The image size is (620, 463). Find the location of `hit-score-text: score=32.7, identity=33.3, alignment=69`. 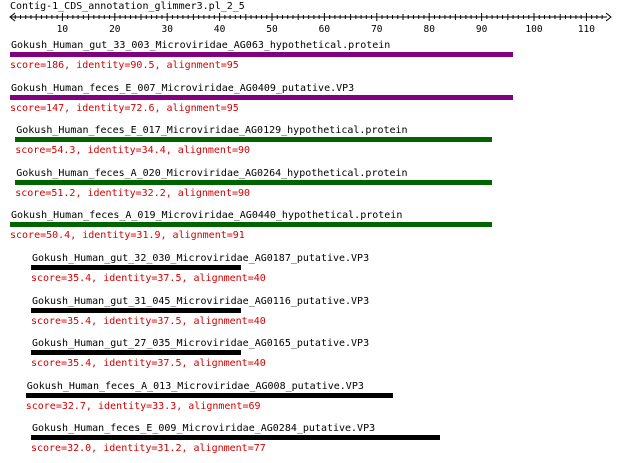

hit-score-text: score=32.7, identity=33.3, alignment=69 is located at coordinates (143, 406).